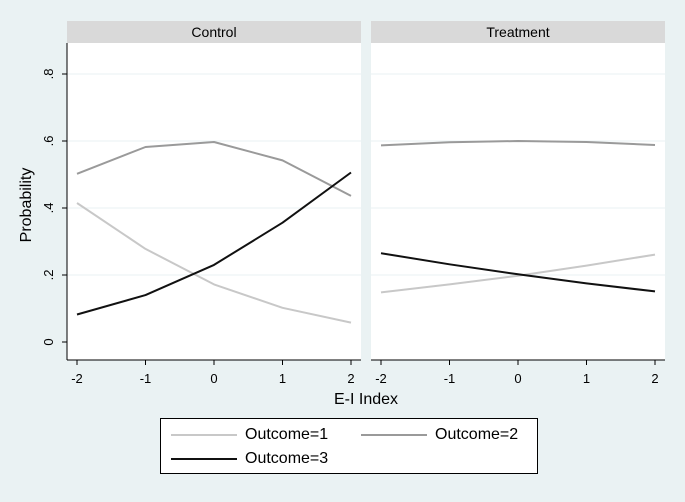  Describe the element at coordinates (48, 74) in the screenshot. I see `y-tick-label-4: .8` at that location.